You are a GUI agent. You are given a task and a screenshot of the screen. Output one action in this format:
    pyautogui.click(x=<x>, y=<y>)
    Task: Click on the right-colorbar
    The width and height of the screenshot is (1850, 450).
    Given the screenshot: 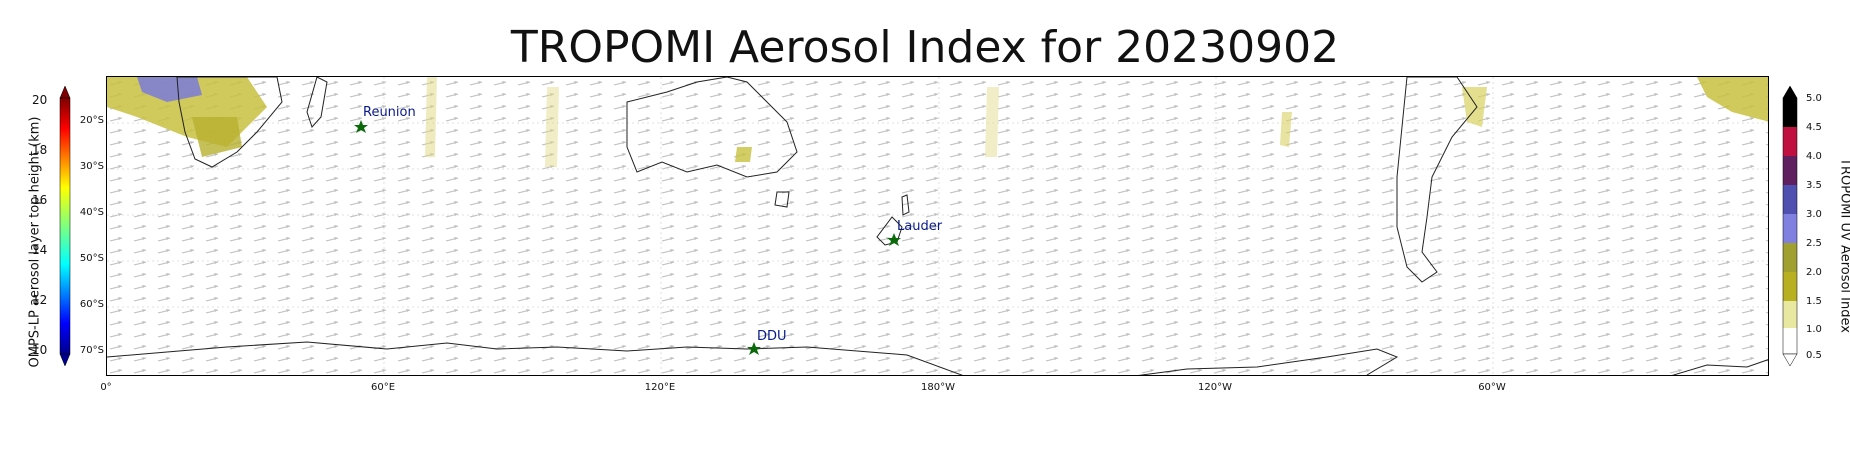 What is the action you would take?
    pyautogui.click(x=1790, y=226)
    